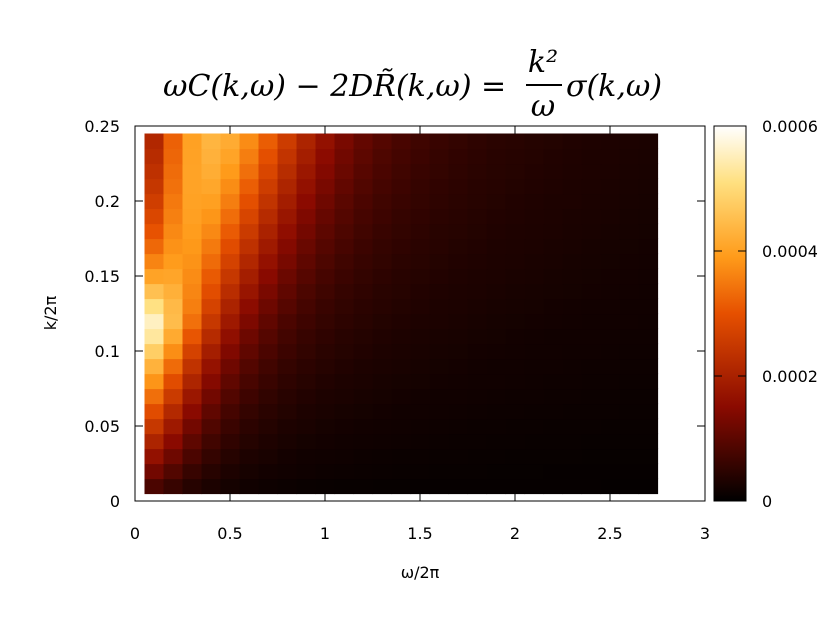  I want to click on title-lhs: ωC(k,ω) − 2DR̃(k,ω) =, so click(334, 86).